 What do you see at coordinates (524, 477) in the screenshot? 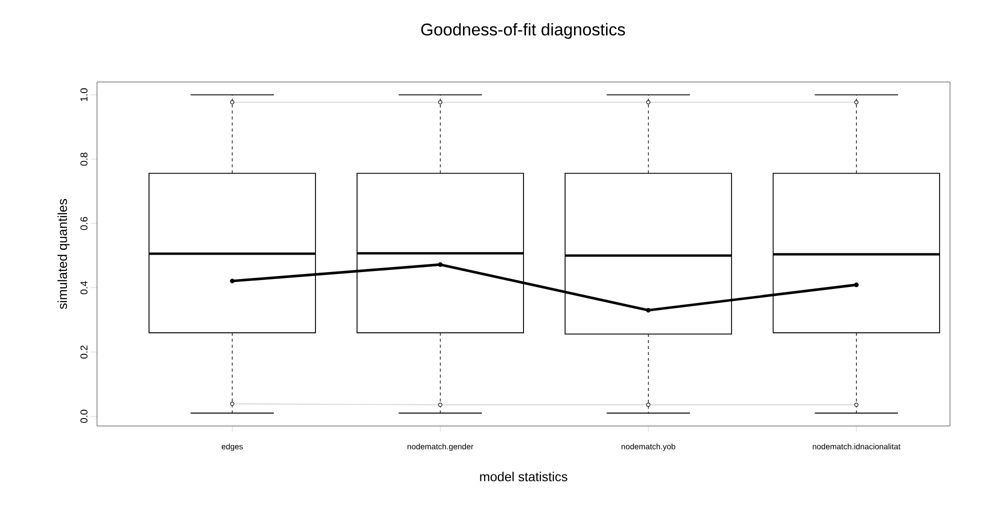
I see `x-axis-title: model statistics` at bounding box center [524, 477].